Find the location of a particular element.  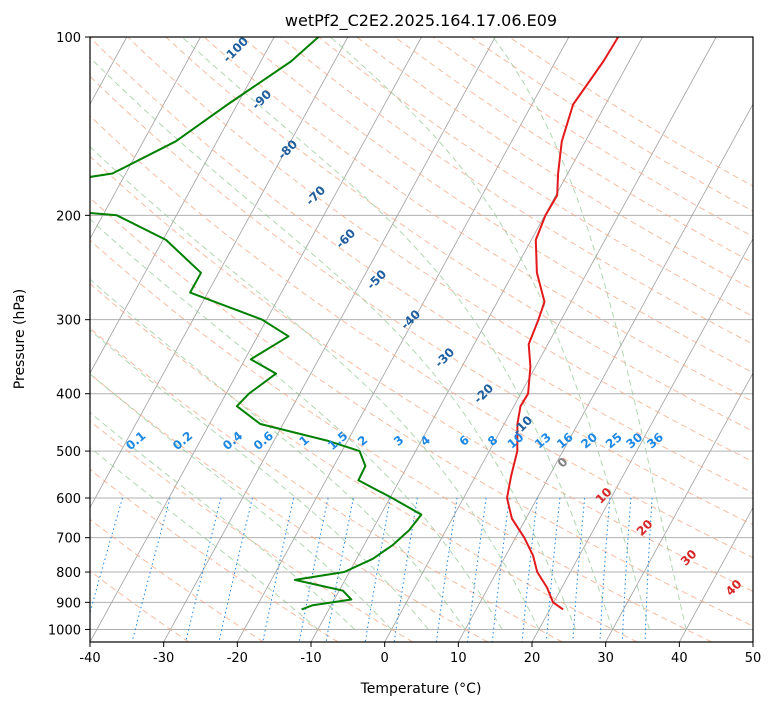

y-tick-label: 500 is located at coordinates (68, 452).